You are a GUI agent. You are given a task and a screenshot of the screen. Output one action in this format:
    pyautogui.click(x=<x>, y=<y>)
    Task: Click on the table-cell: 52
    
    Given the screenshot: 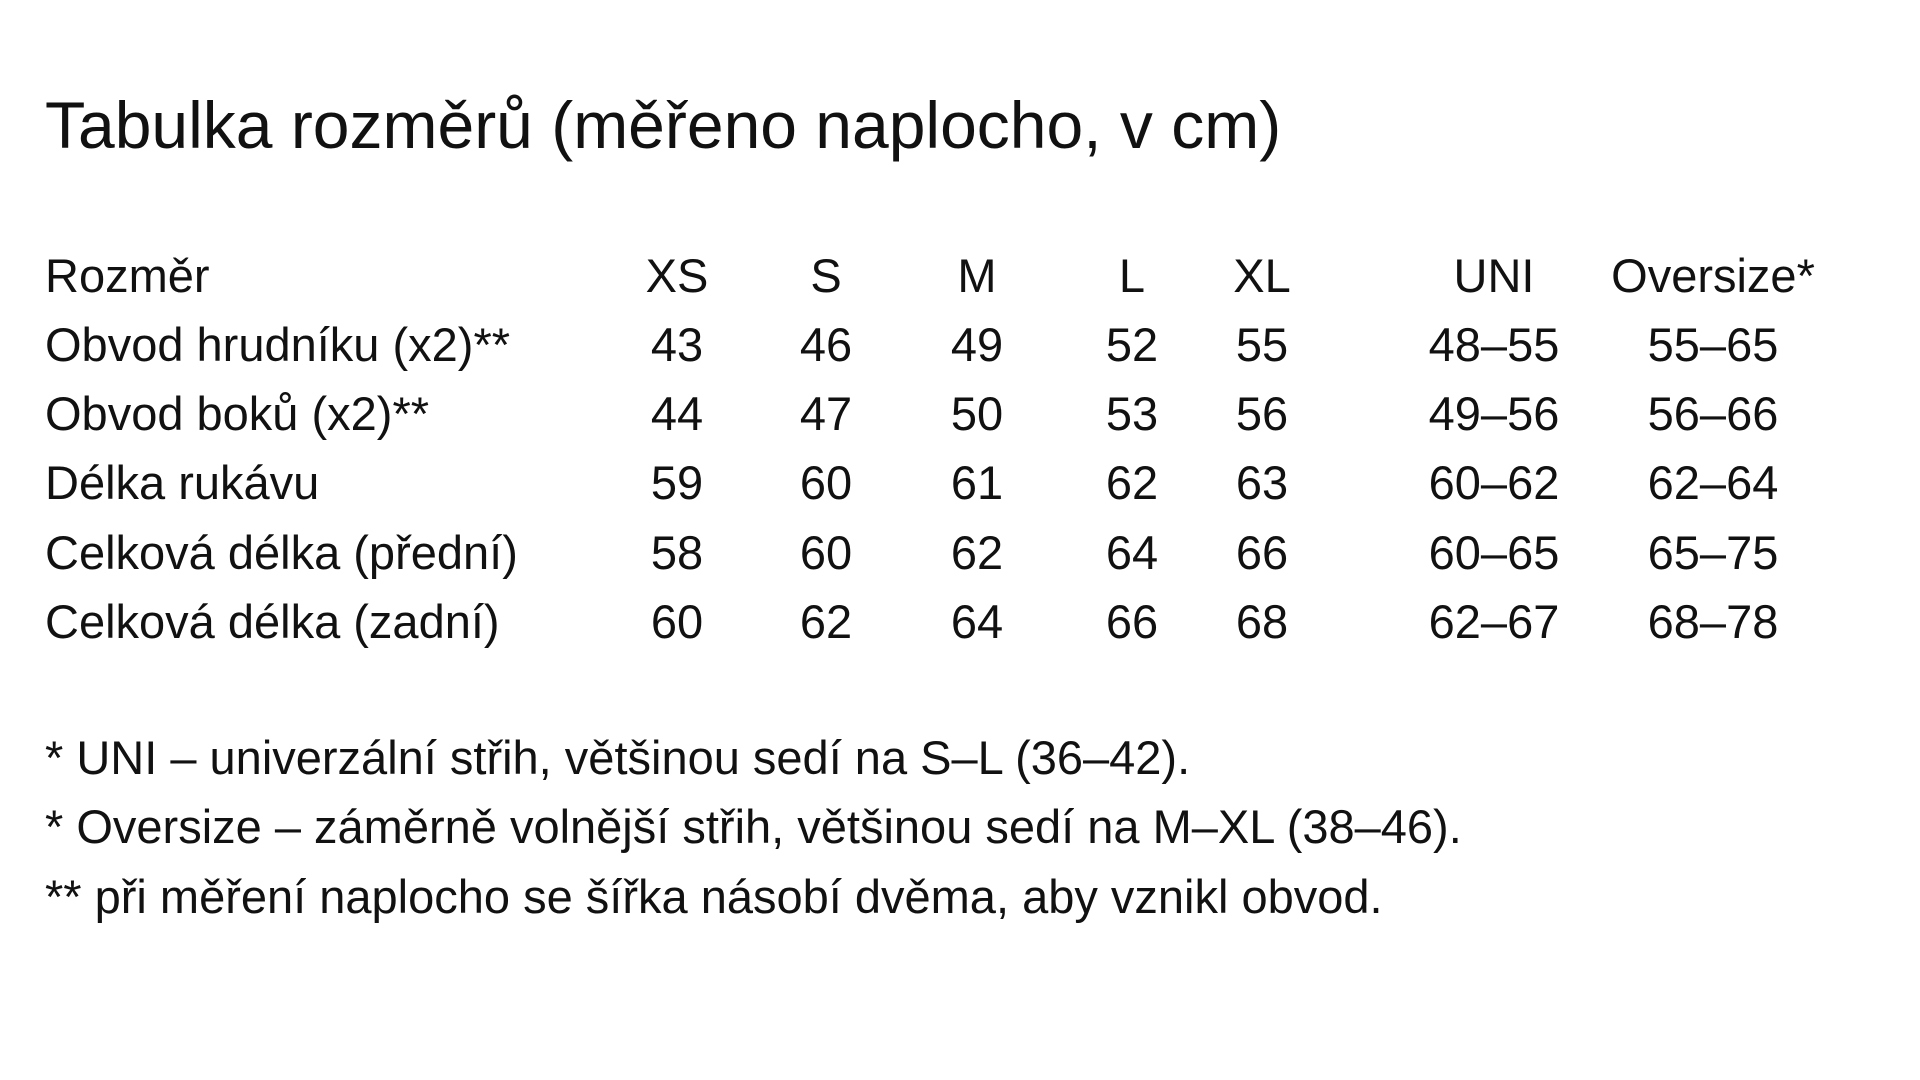 What is the action you would take?
    pyautogui.click(x=1132, y=344)
    